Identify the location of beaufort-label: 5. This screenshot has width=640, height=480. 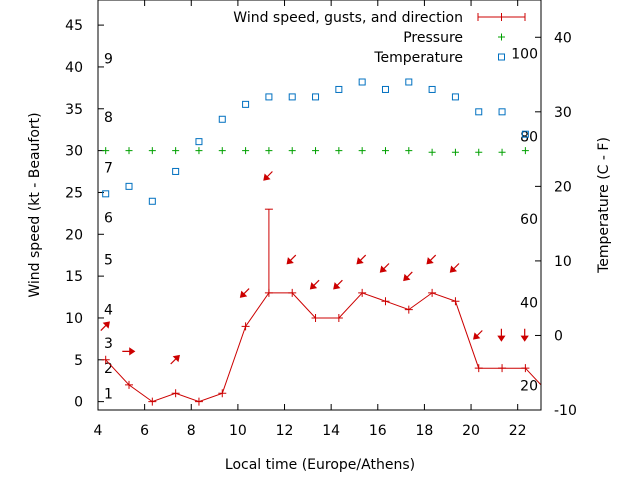
(108, 260).